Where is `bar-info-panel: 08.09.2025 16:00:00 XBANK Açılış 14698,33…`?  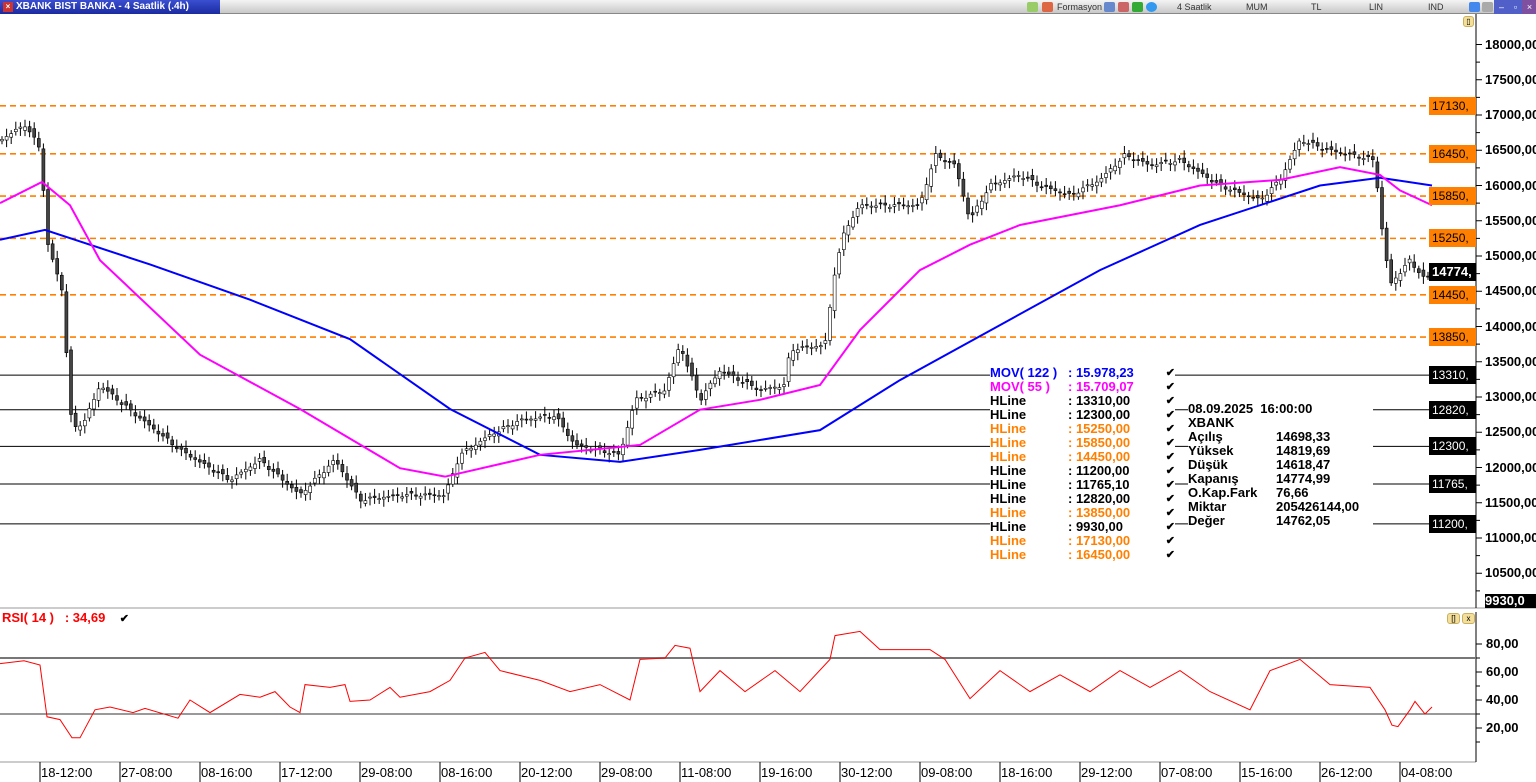
bar-info-panel: 08.09.2025 16:00:00 XBANK Açılış 14698,33… is located at coordinates (1280, 465).